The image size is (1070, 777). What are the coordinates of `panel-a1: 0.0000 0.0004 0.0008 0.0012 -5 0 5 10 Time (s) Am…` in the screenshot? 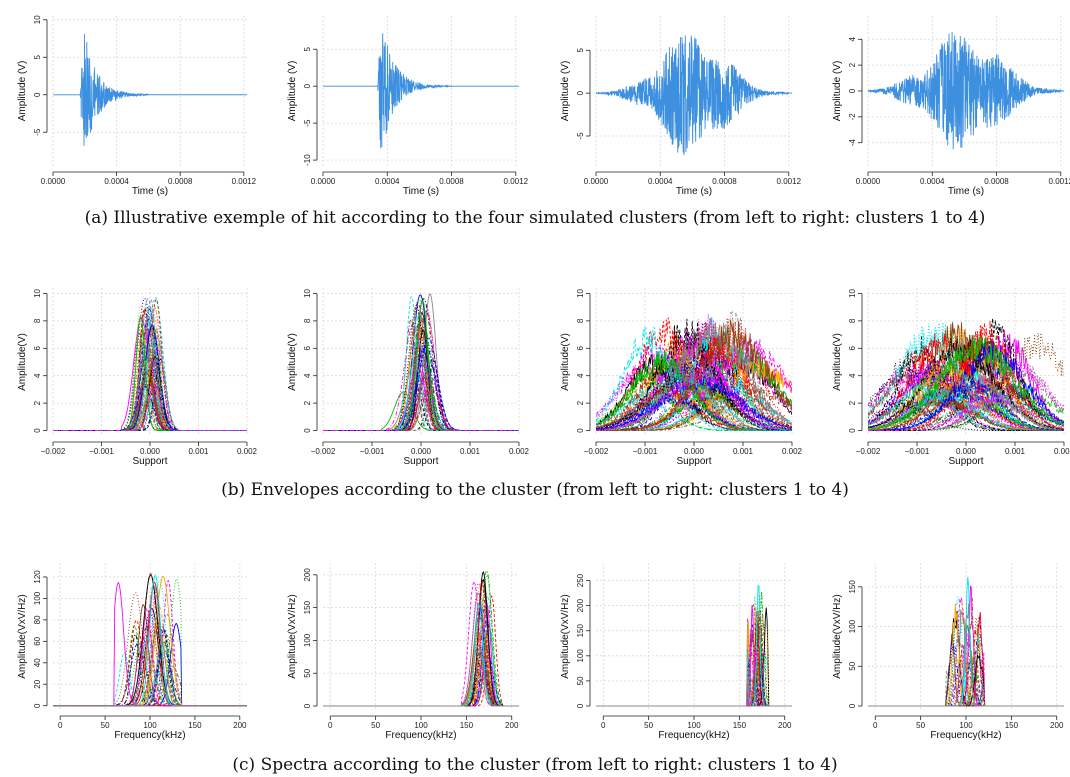 It's located at (137, 106).